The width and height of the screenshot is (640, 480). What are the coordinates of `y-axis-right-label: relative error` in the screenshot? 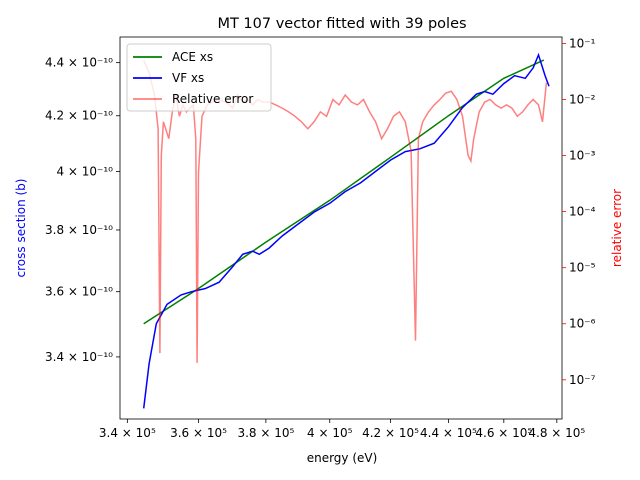 It's located at (617, 228).